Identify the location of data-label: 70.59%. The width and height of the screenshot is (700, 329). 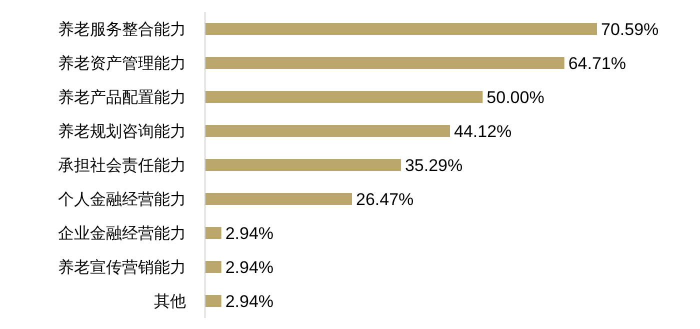
(630, 29).